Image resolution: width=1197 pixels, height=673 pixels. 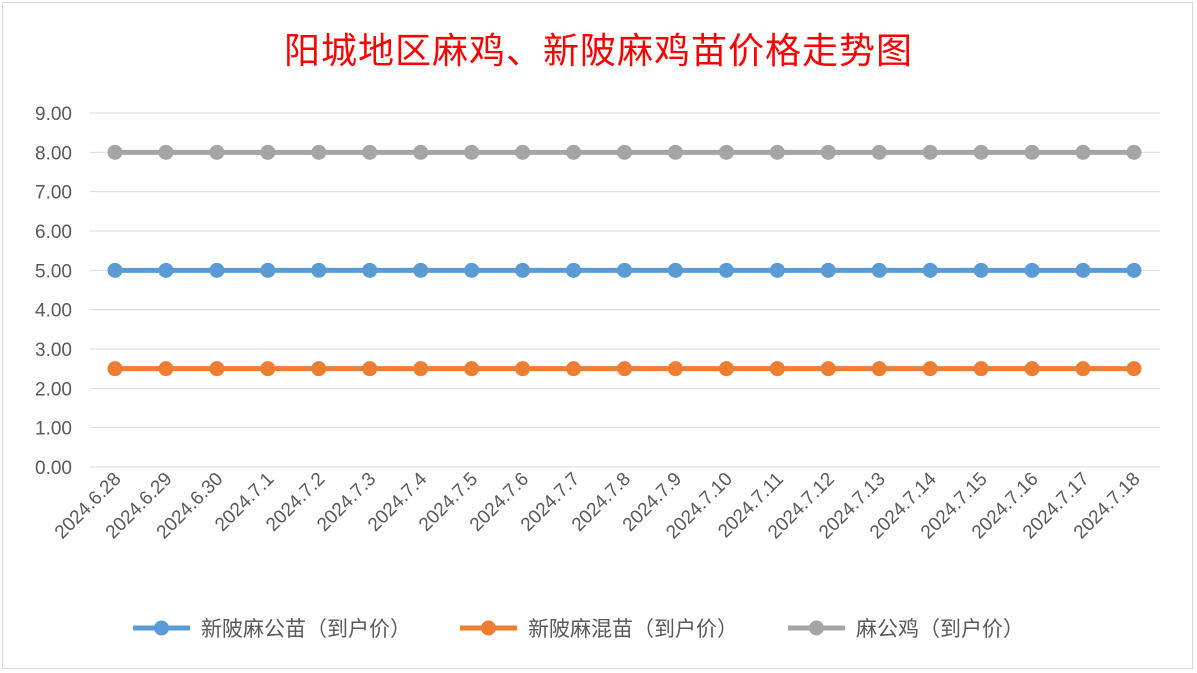 What do you see at coordinates (53, 153) in the screenshot?
I see `y-tick-label: 8.00` at bounding box center [53, 153].